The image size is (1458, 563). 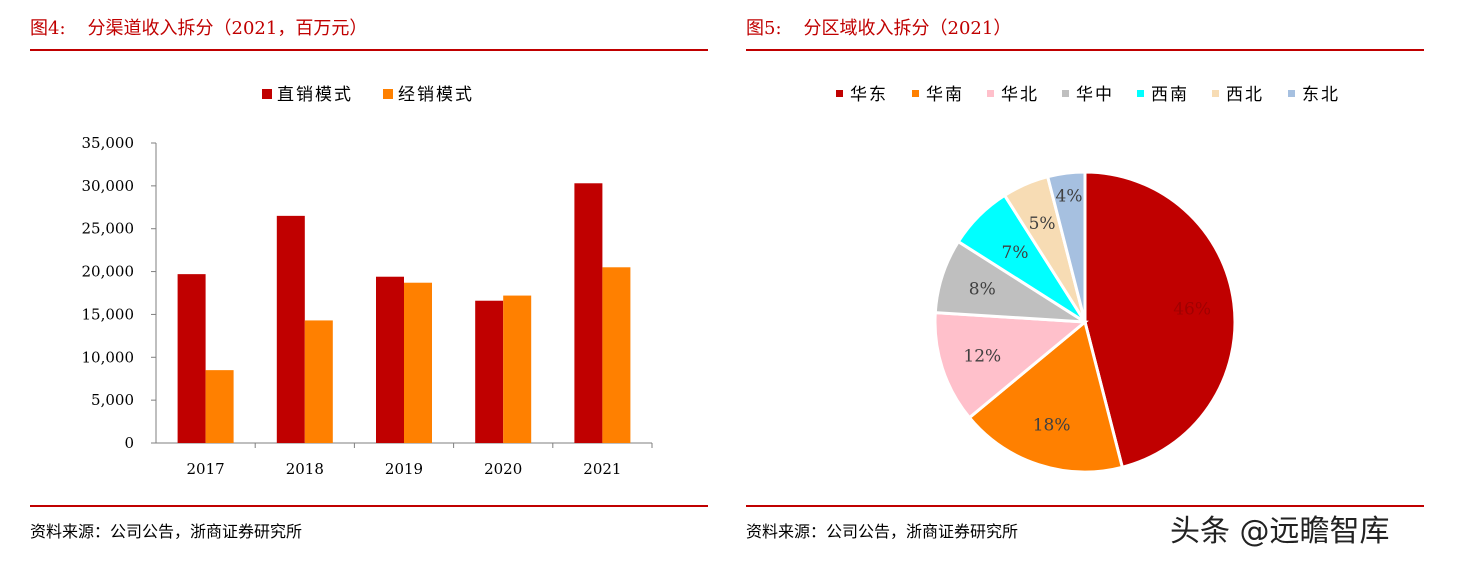 I want to click on bar-distribution-2018, so click(x=318, y=381).